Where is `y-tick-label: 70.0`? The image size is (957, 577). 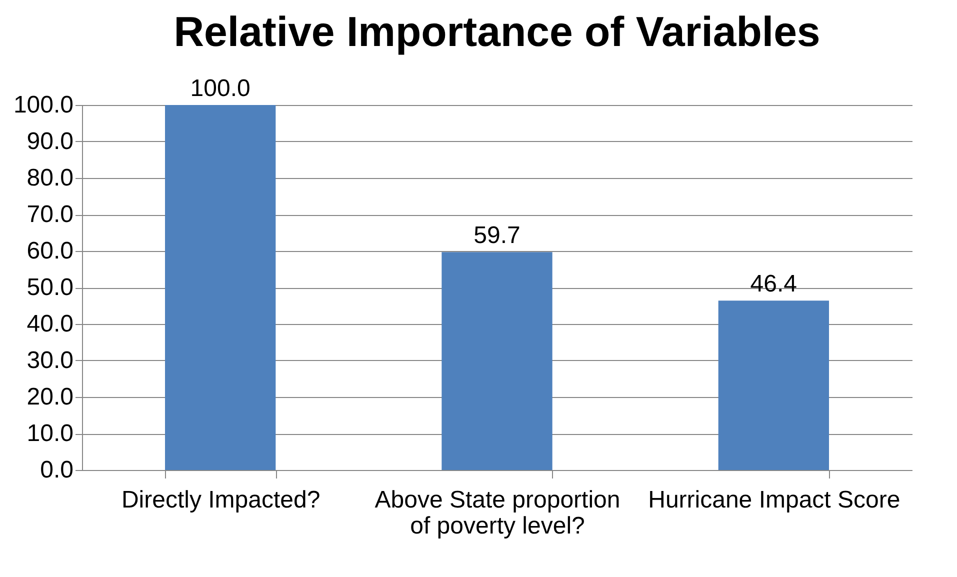 y-tick-label: 70.0 is located at coordinates (50, 214).